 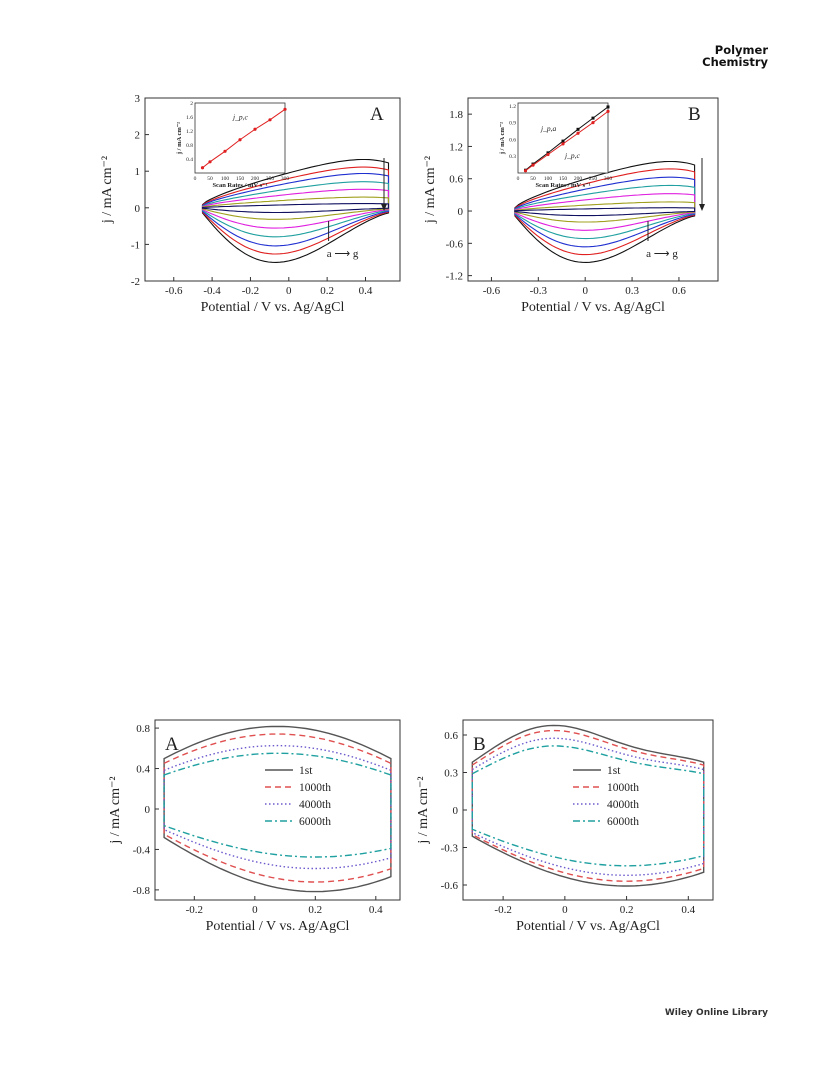 What do you see at coordinates (627, 910) in the screenshot?
I see `x-tick-label: 0.2` at bounding box center [627, 910].